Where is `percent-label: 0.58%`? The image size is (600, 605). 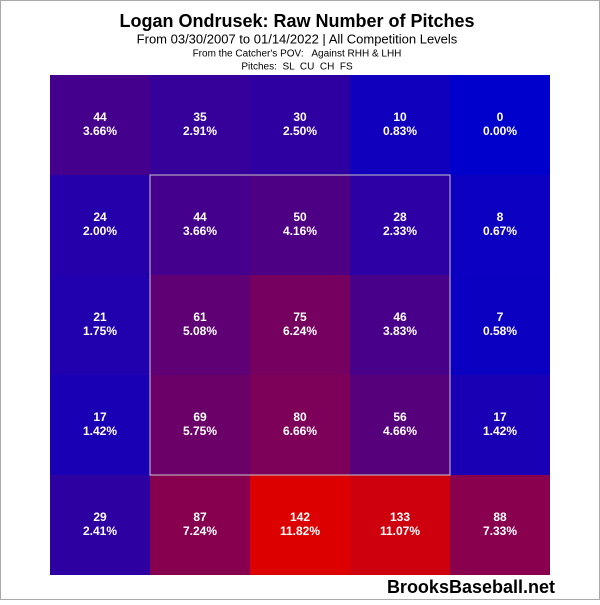
percent-label: 0.58% is located at coordinates (500, 331).